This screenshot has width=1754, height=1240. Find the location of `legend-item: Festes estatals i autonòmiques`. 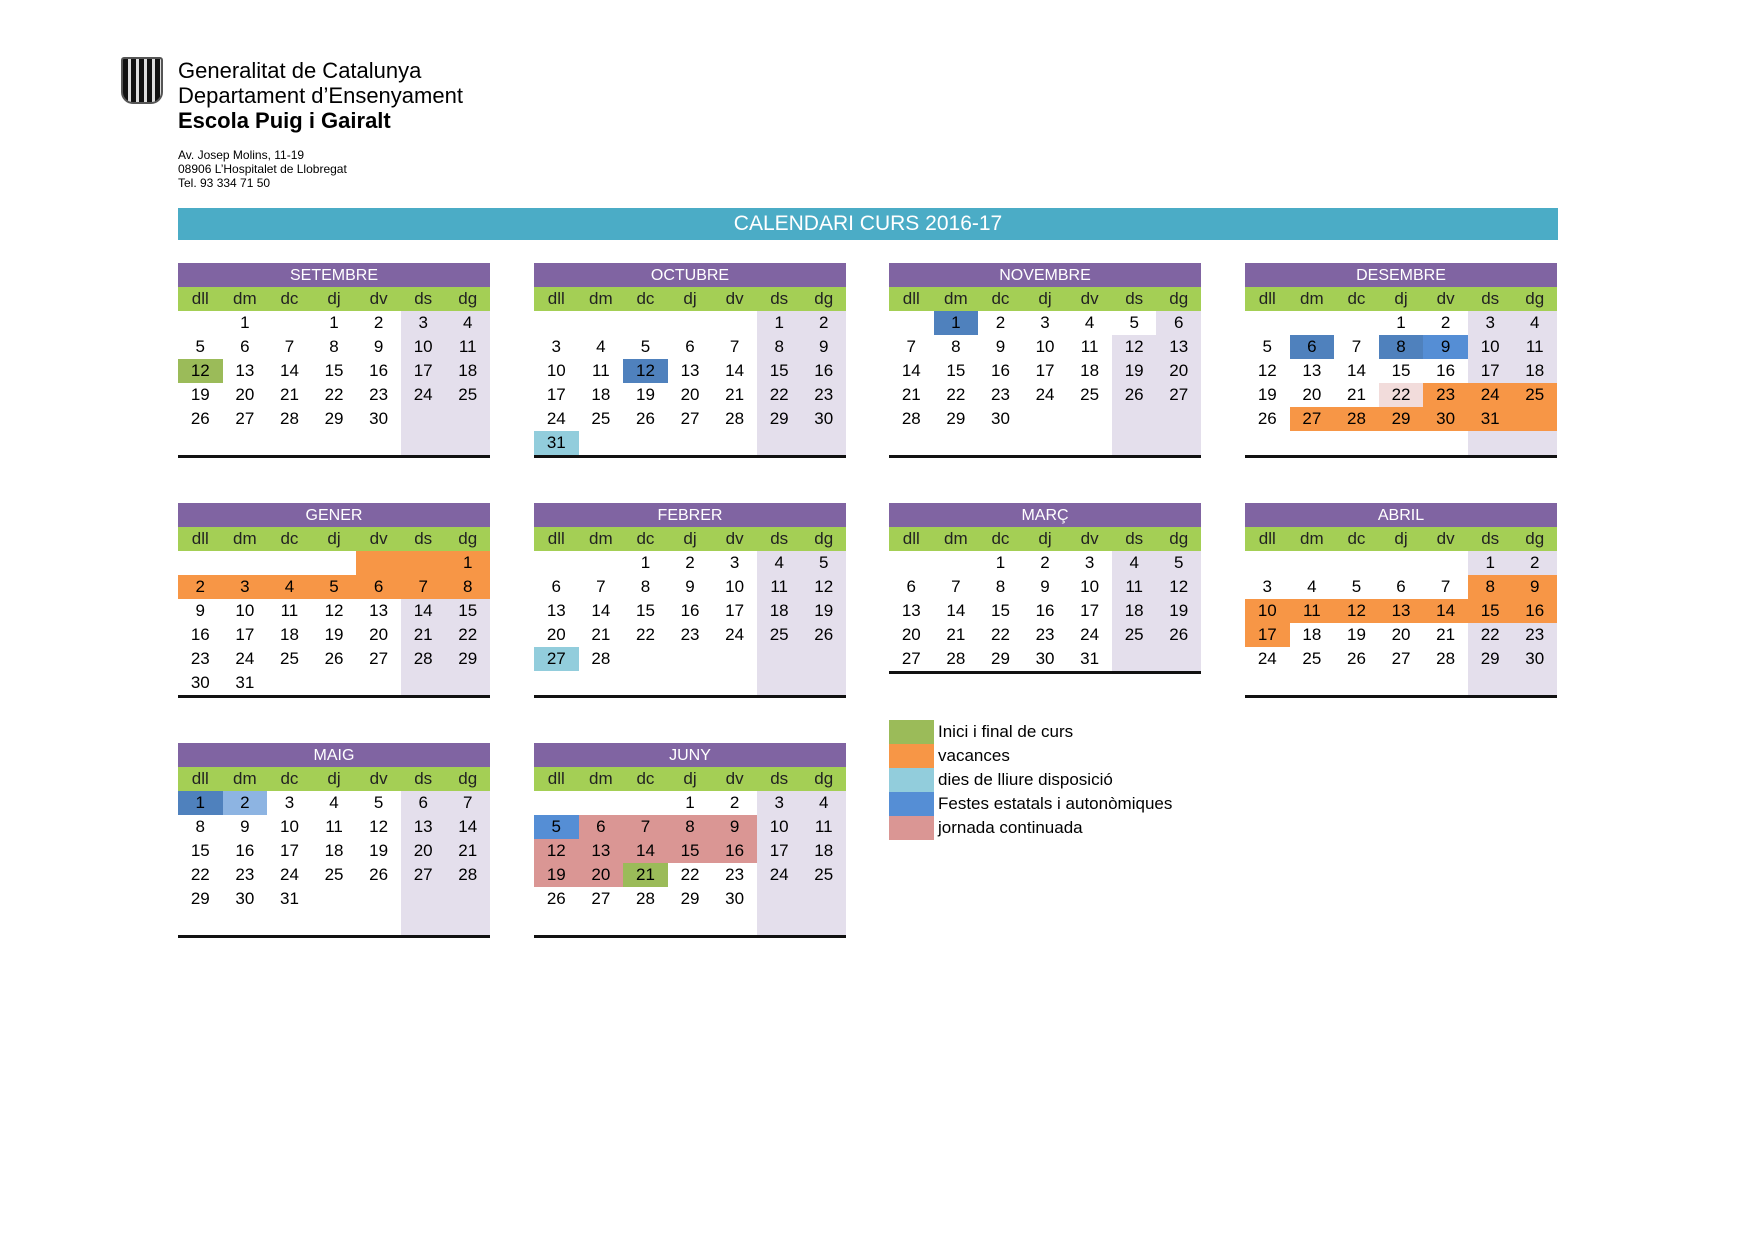

legend-item: Festes estatals i autonòmiques is located at coordinates (1030, 804).